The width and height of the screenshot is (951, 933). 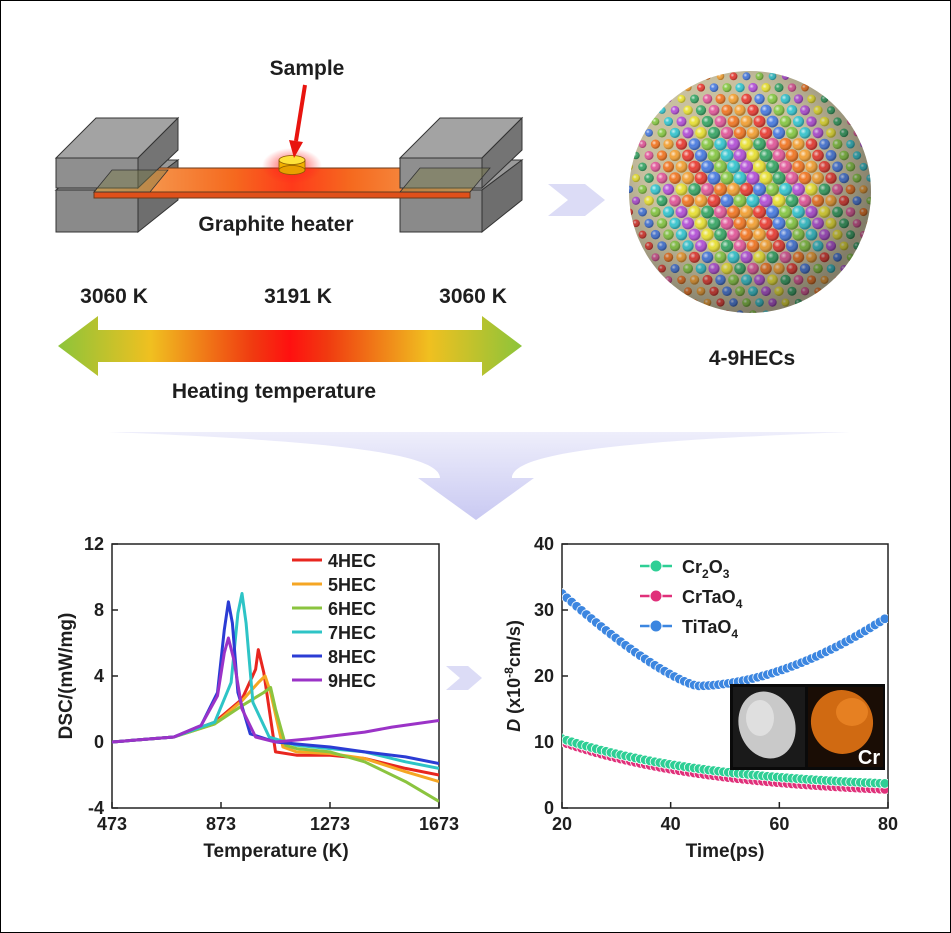 I want to click on y-tick-label: 40, so click(x=544, y=544).